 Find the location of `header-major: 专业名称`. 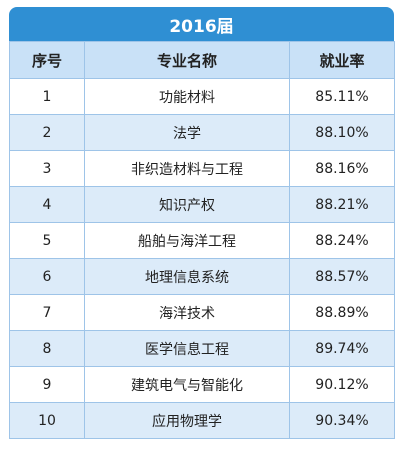

header-major: 专业名称 is located at coordinates (187, 60).